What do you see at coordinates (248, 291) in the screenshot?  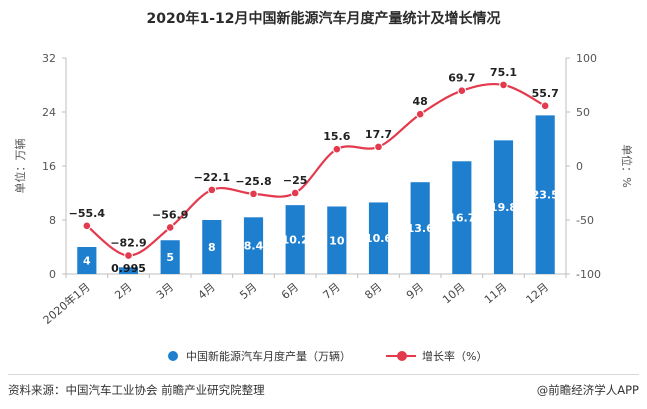 I see `x-tick-label: 5月` at bounding box center [248, 291].